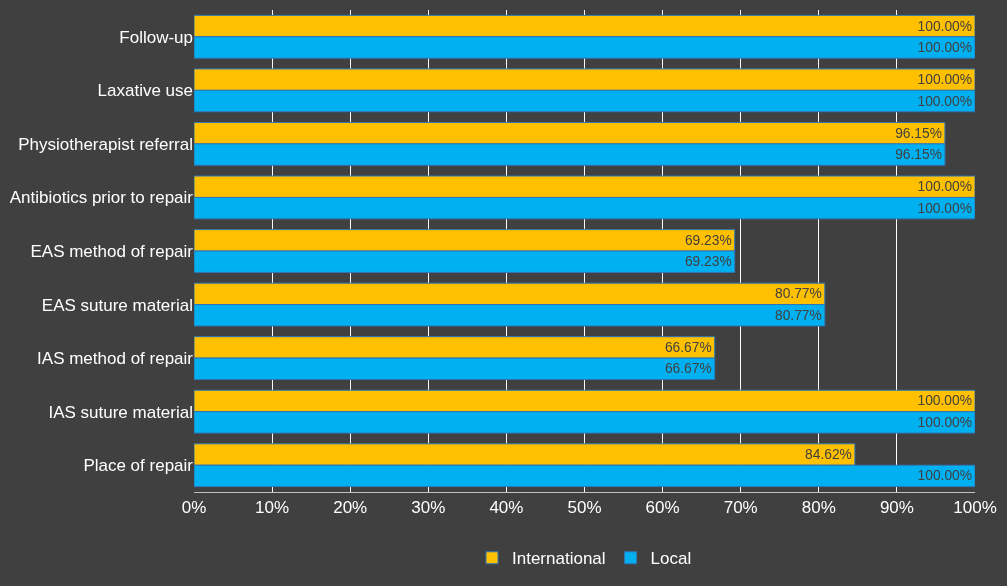  Describe the element at coordinates (115, 359) in the screenshot. I see `y-tick-label: IAS method of repair` at that location.